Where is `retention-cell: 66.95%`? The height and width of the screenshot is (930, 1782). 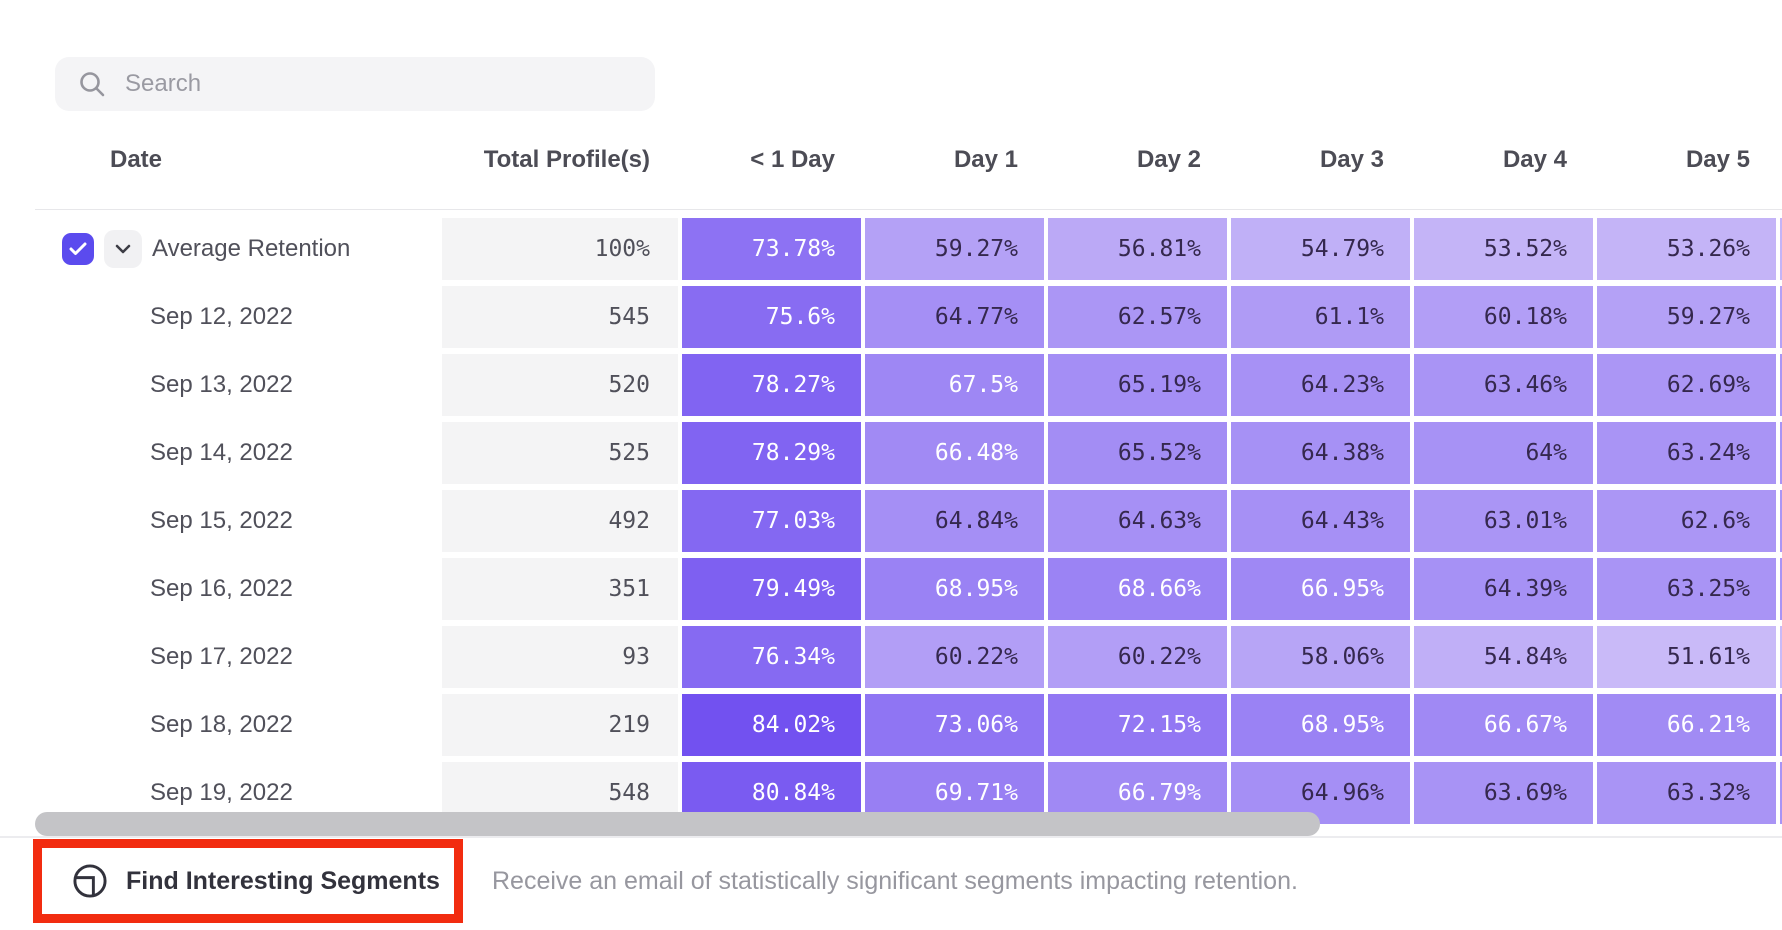 retention-cell: 66.95% is located at coordinates (1320, 589).